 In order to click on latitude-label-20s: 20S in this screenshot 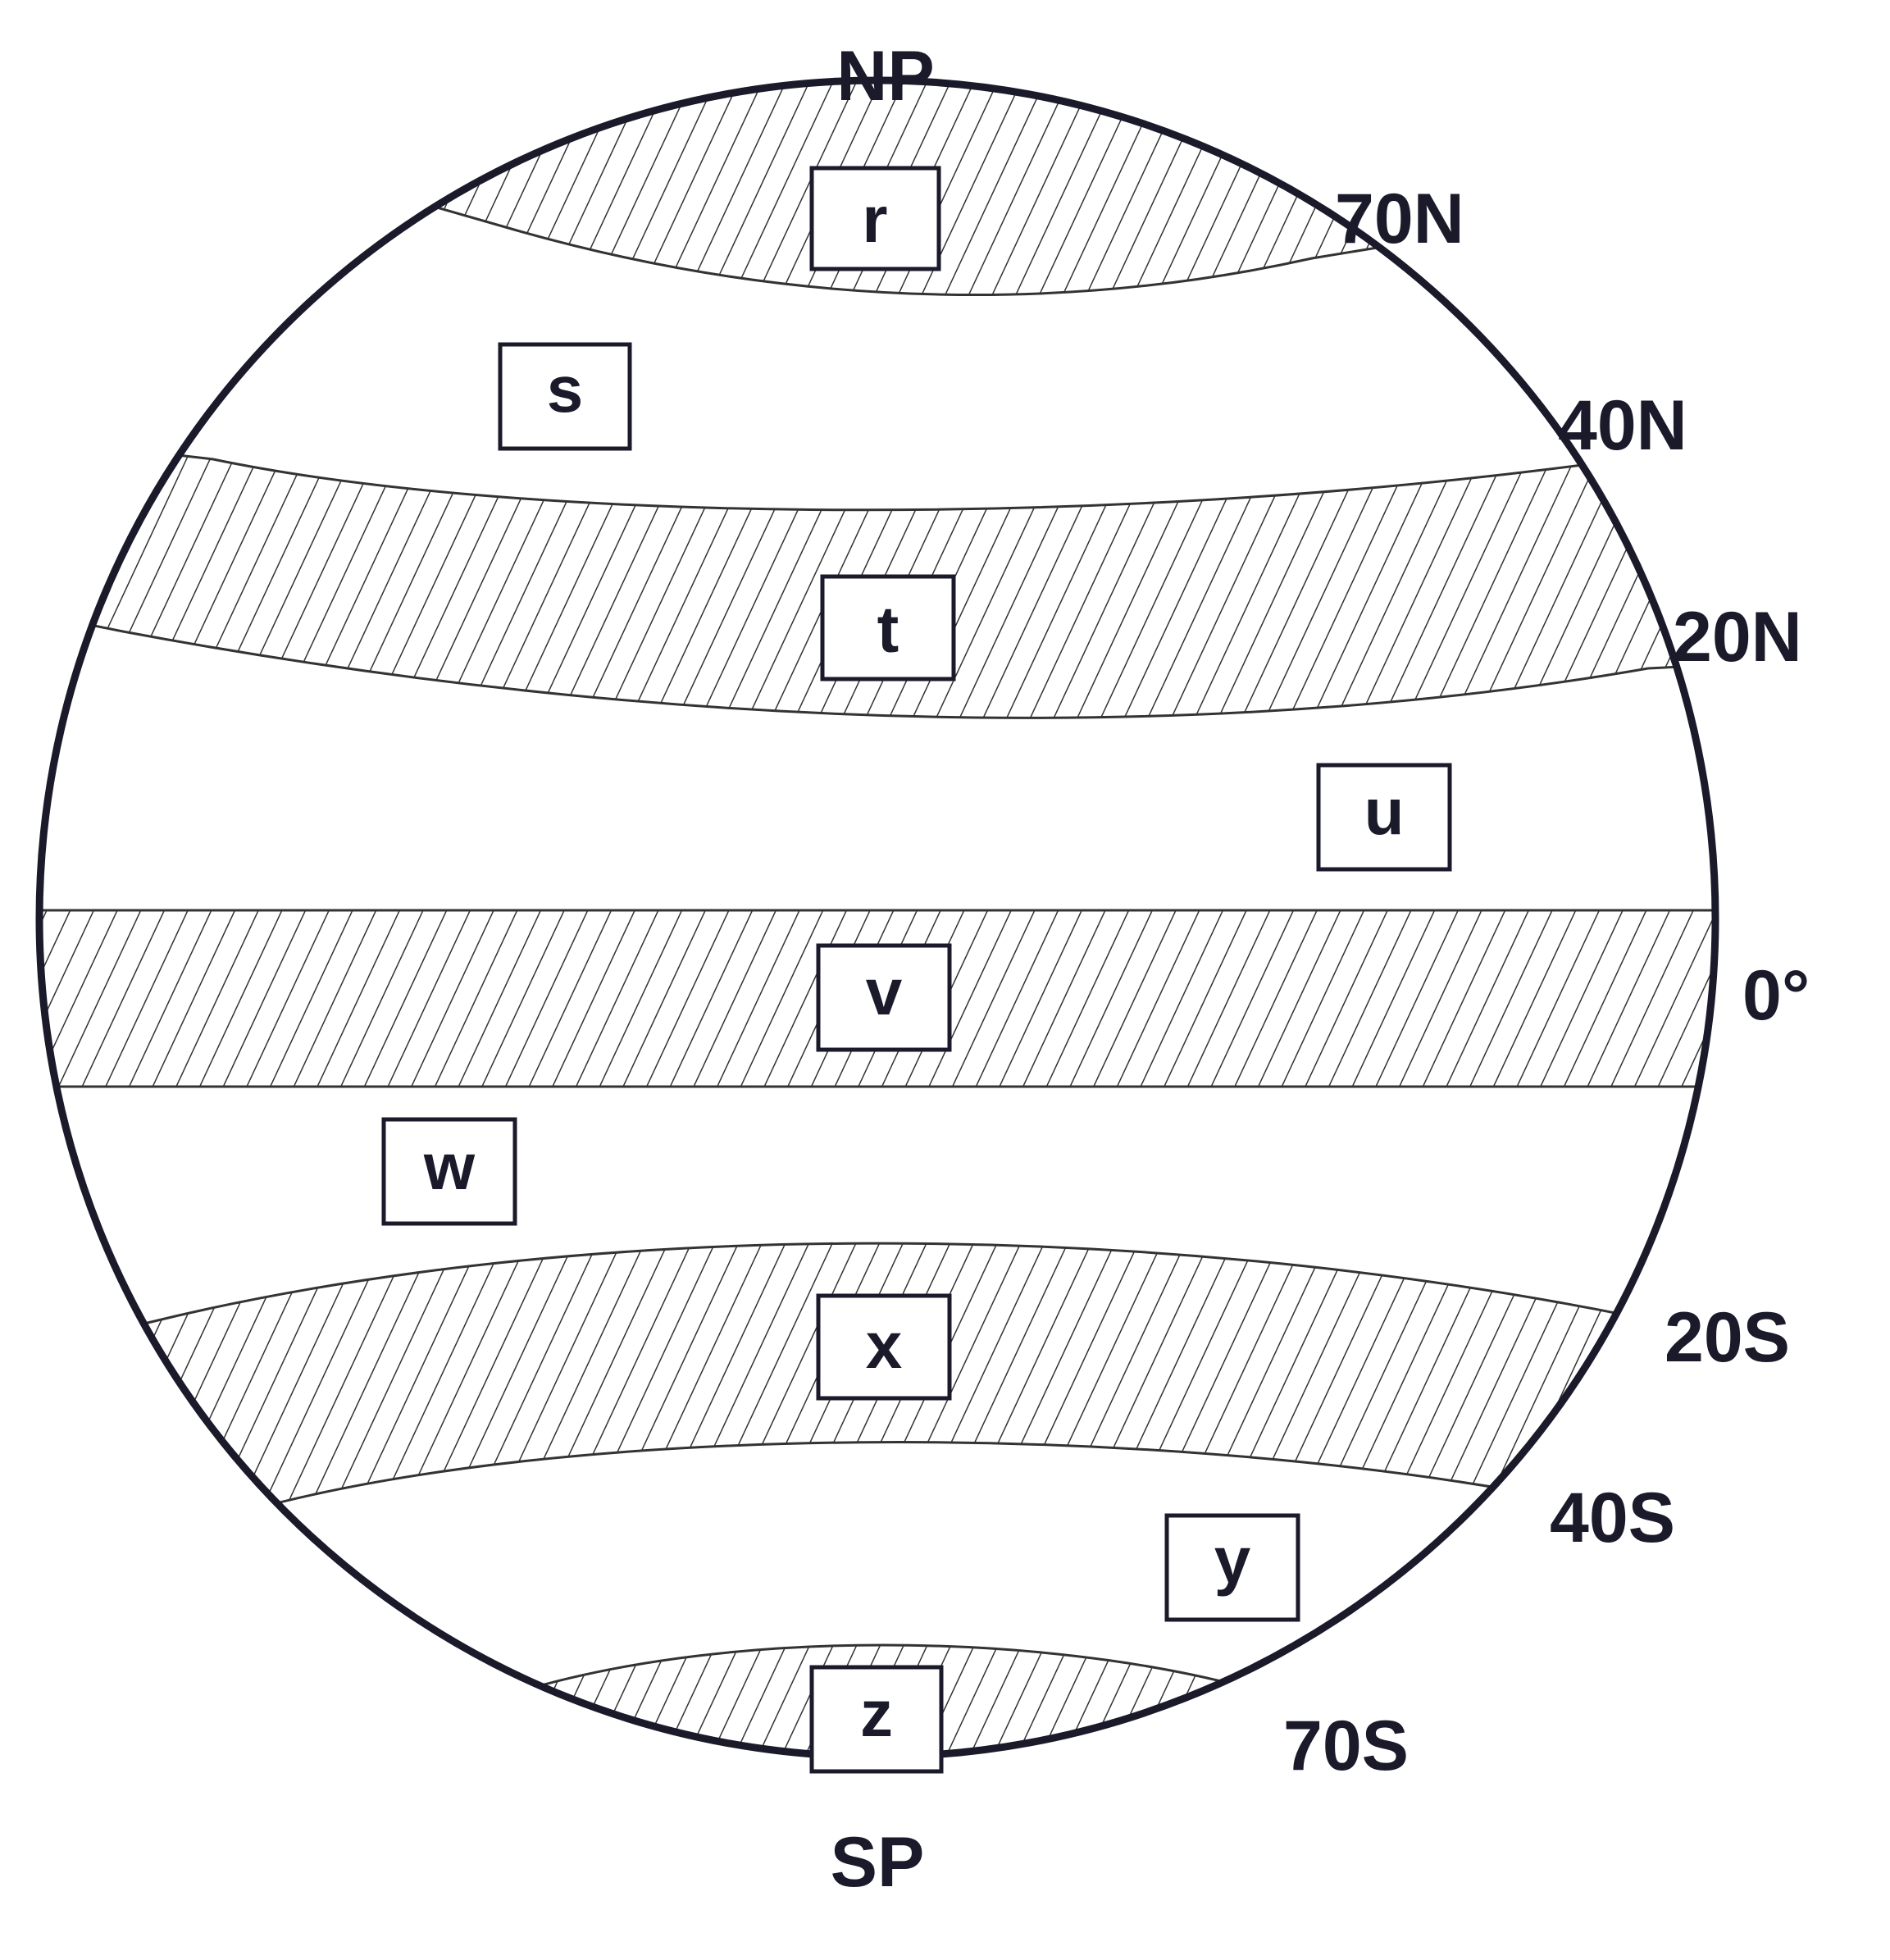, I will do `click(1727, 1338)`.